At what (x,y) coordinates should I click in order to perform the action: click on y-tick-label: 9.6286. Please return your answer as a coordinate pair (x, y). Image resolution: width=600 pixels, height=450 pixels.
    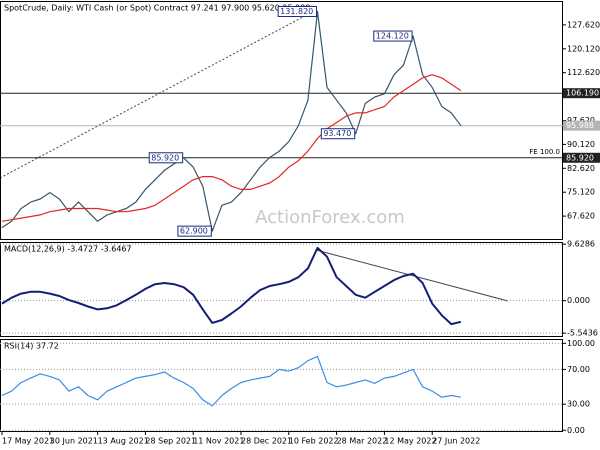
    Looking at the image, I should click on (581, 244).